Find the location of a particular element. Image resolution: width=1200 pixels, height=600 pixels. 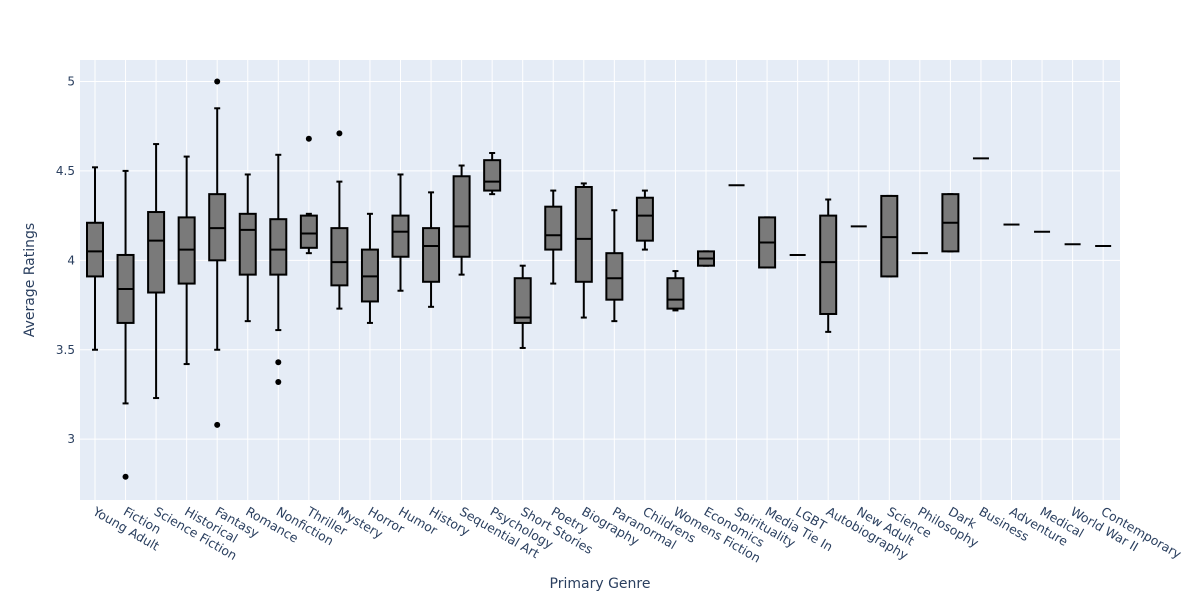

box-media-tie-in is located at coordinates (767, 242).